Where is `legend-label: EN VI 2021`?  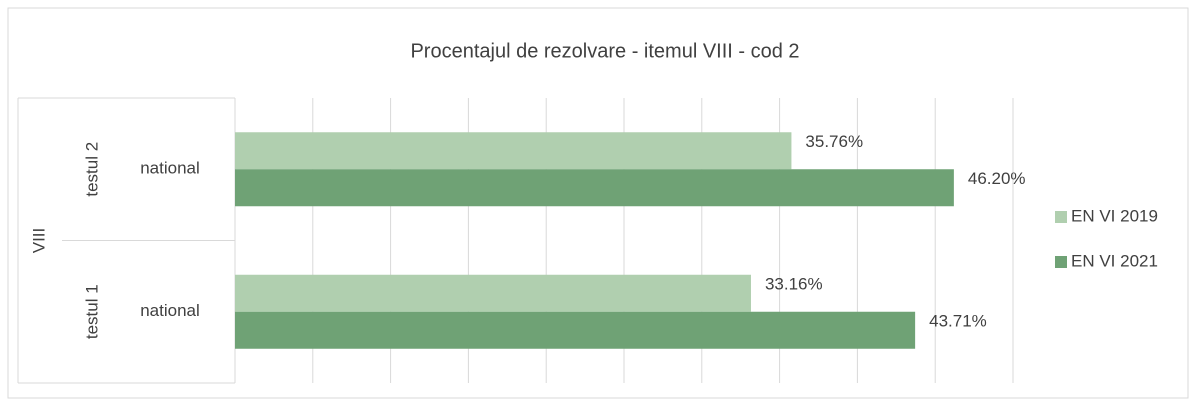 legend-label: EN VI 2021 is located at coordinates (1114, 260).